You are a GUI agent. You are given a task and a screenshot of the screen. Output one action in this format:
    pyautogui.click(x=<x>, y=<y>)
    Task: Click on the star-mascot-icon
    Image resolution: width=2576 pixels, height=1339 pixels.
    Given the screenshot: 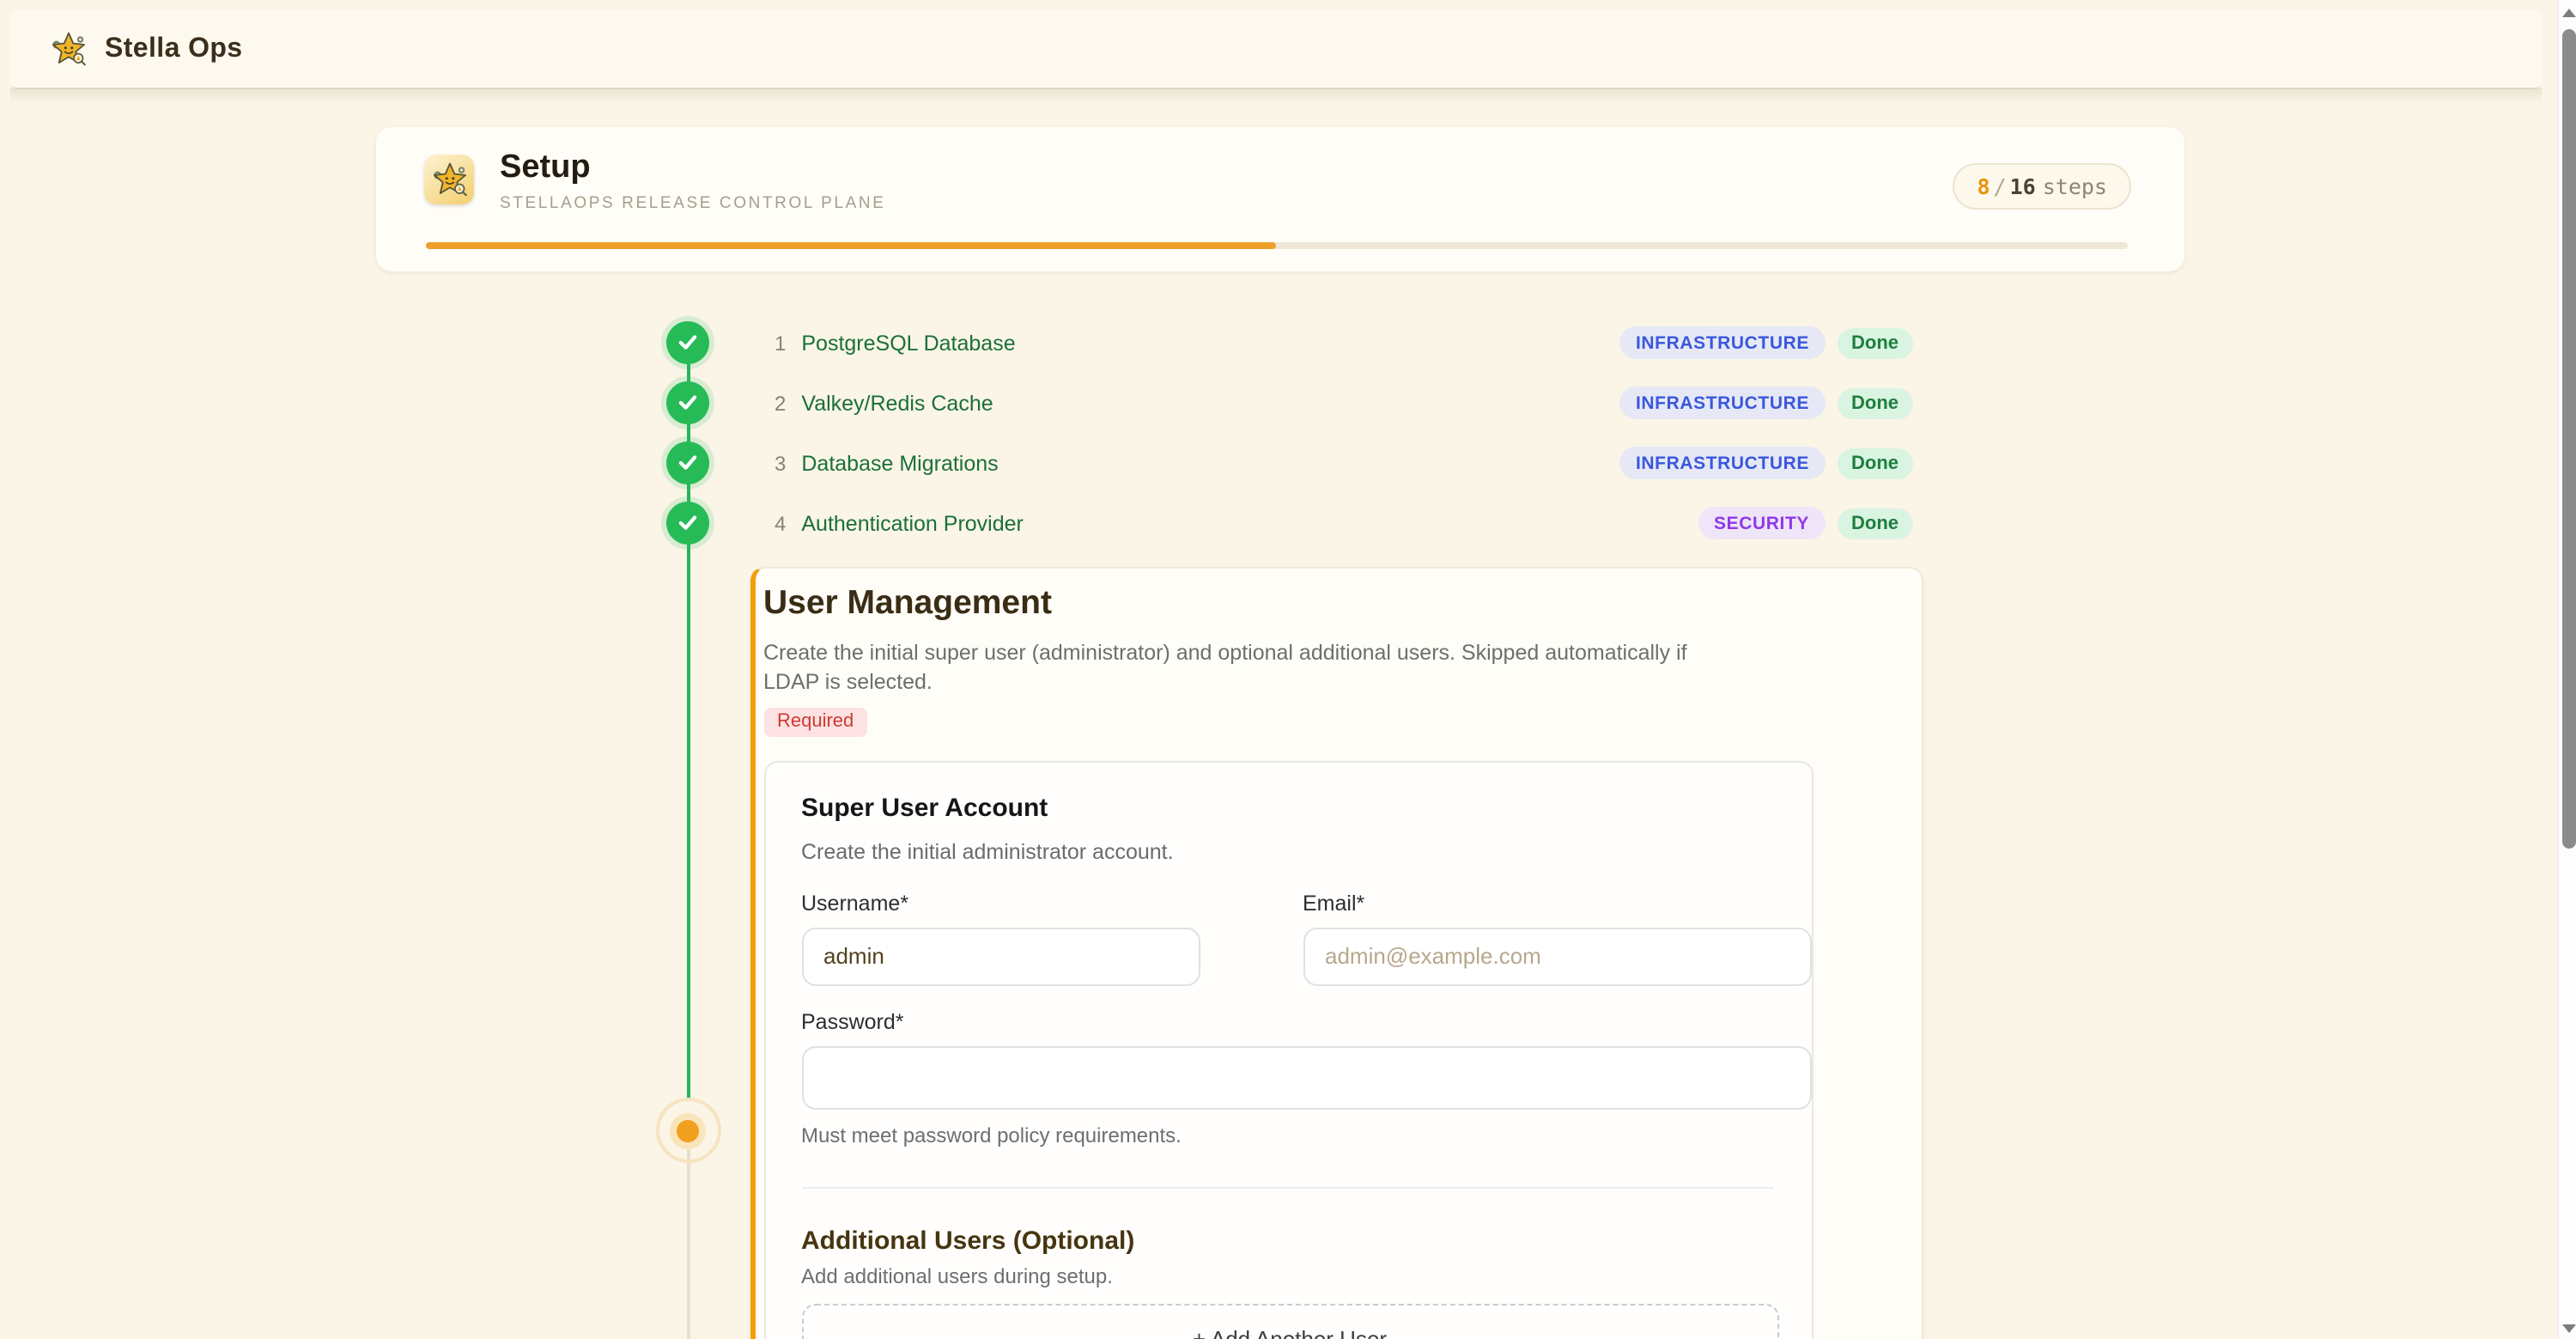 What is the action you would take?
    pyautogui.click(x=69, y=49)
    